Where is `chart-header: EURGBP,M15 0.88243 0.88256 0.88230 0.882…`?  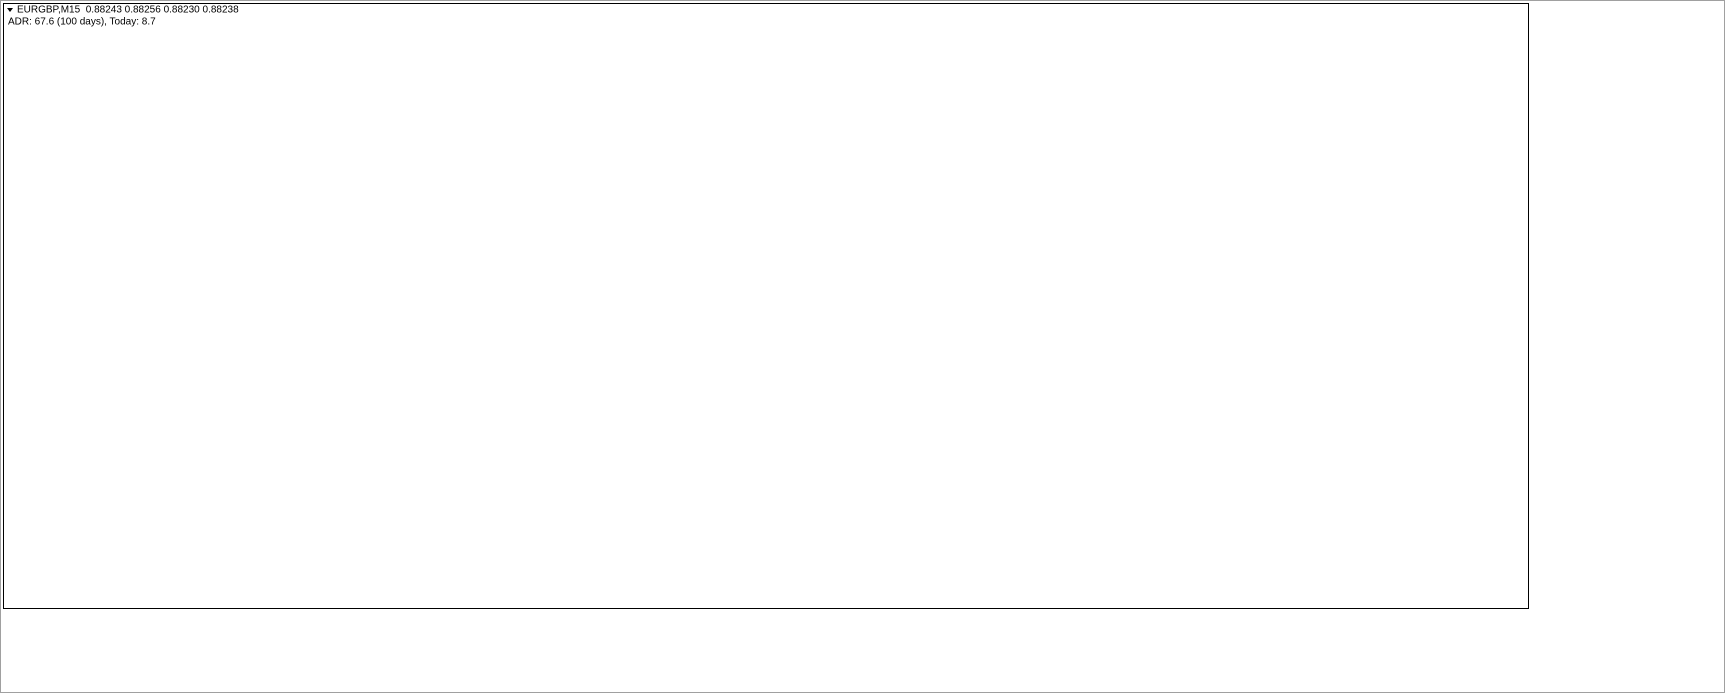 chart-header: EURGBP,M15 0.88243 0.88256 0.88230 0.882… is located at coordinates (128, 10).